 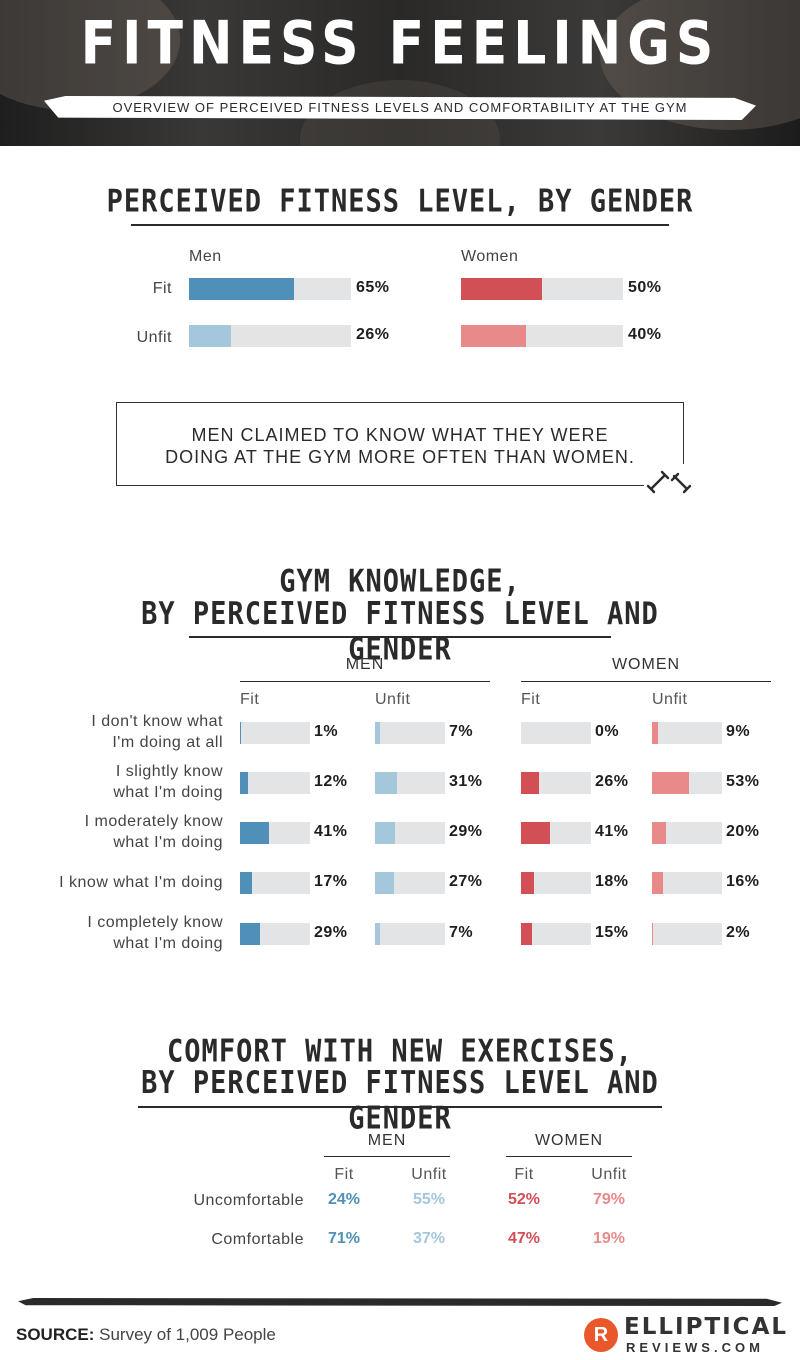 What do you see at coordinates (526, 934) in the screenshot?
I see `knowledge-women-fit-row5-bar` at bounding box center [526, 934].